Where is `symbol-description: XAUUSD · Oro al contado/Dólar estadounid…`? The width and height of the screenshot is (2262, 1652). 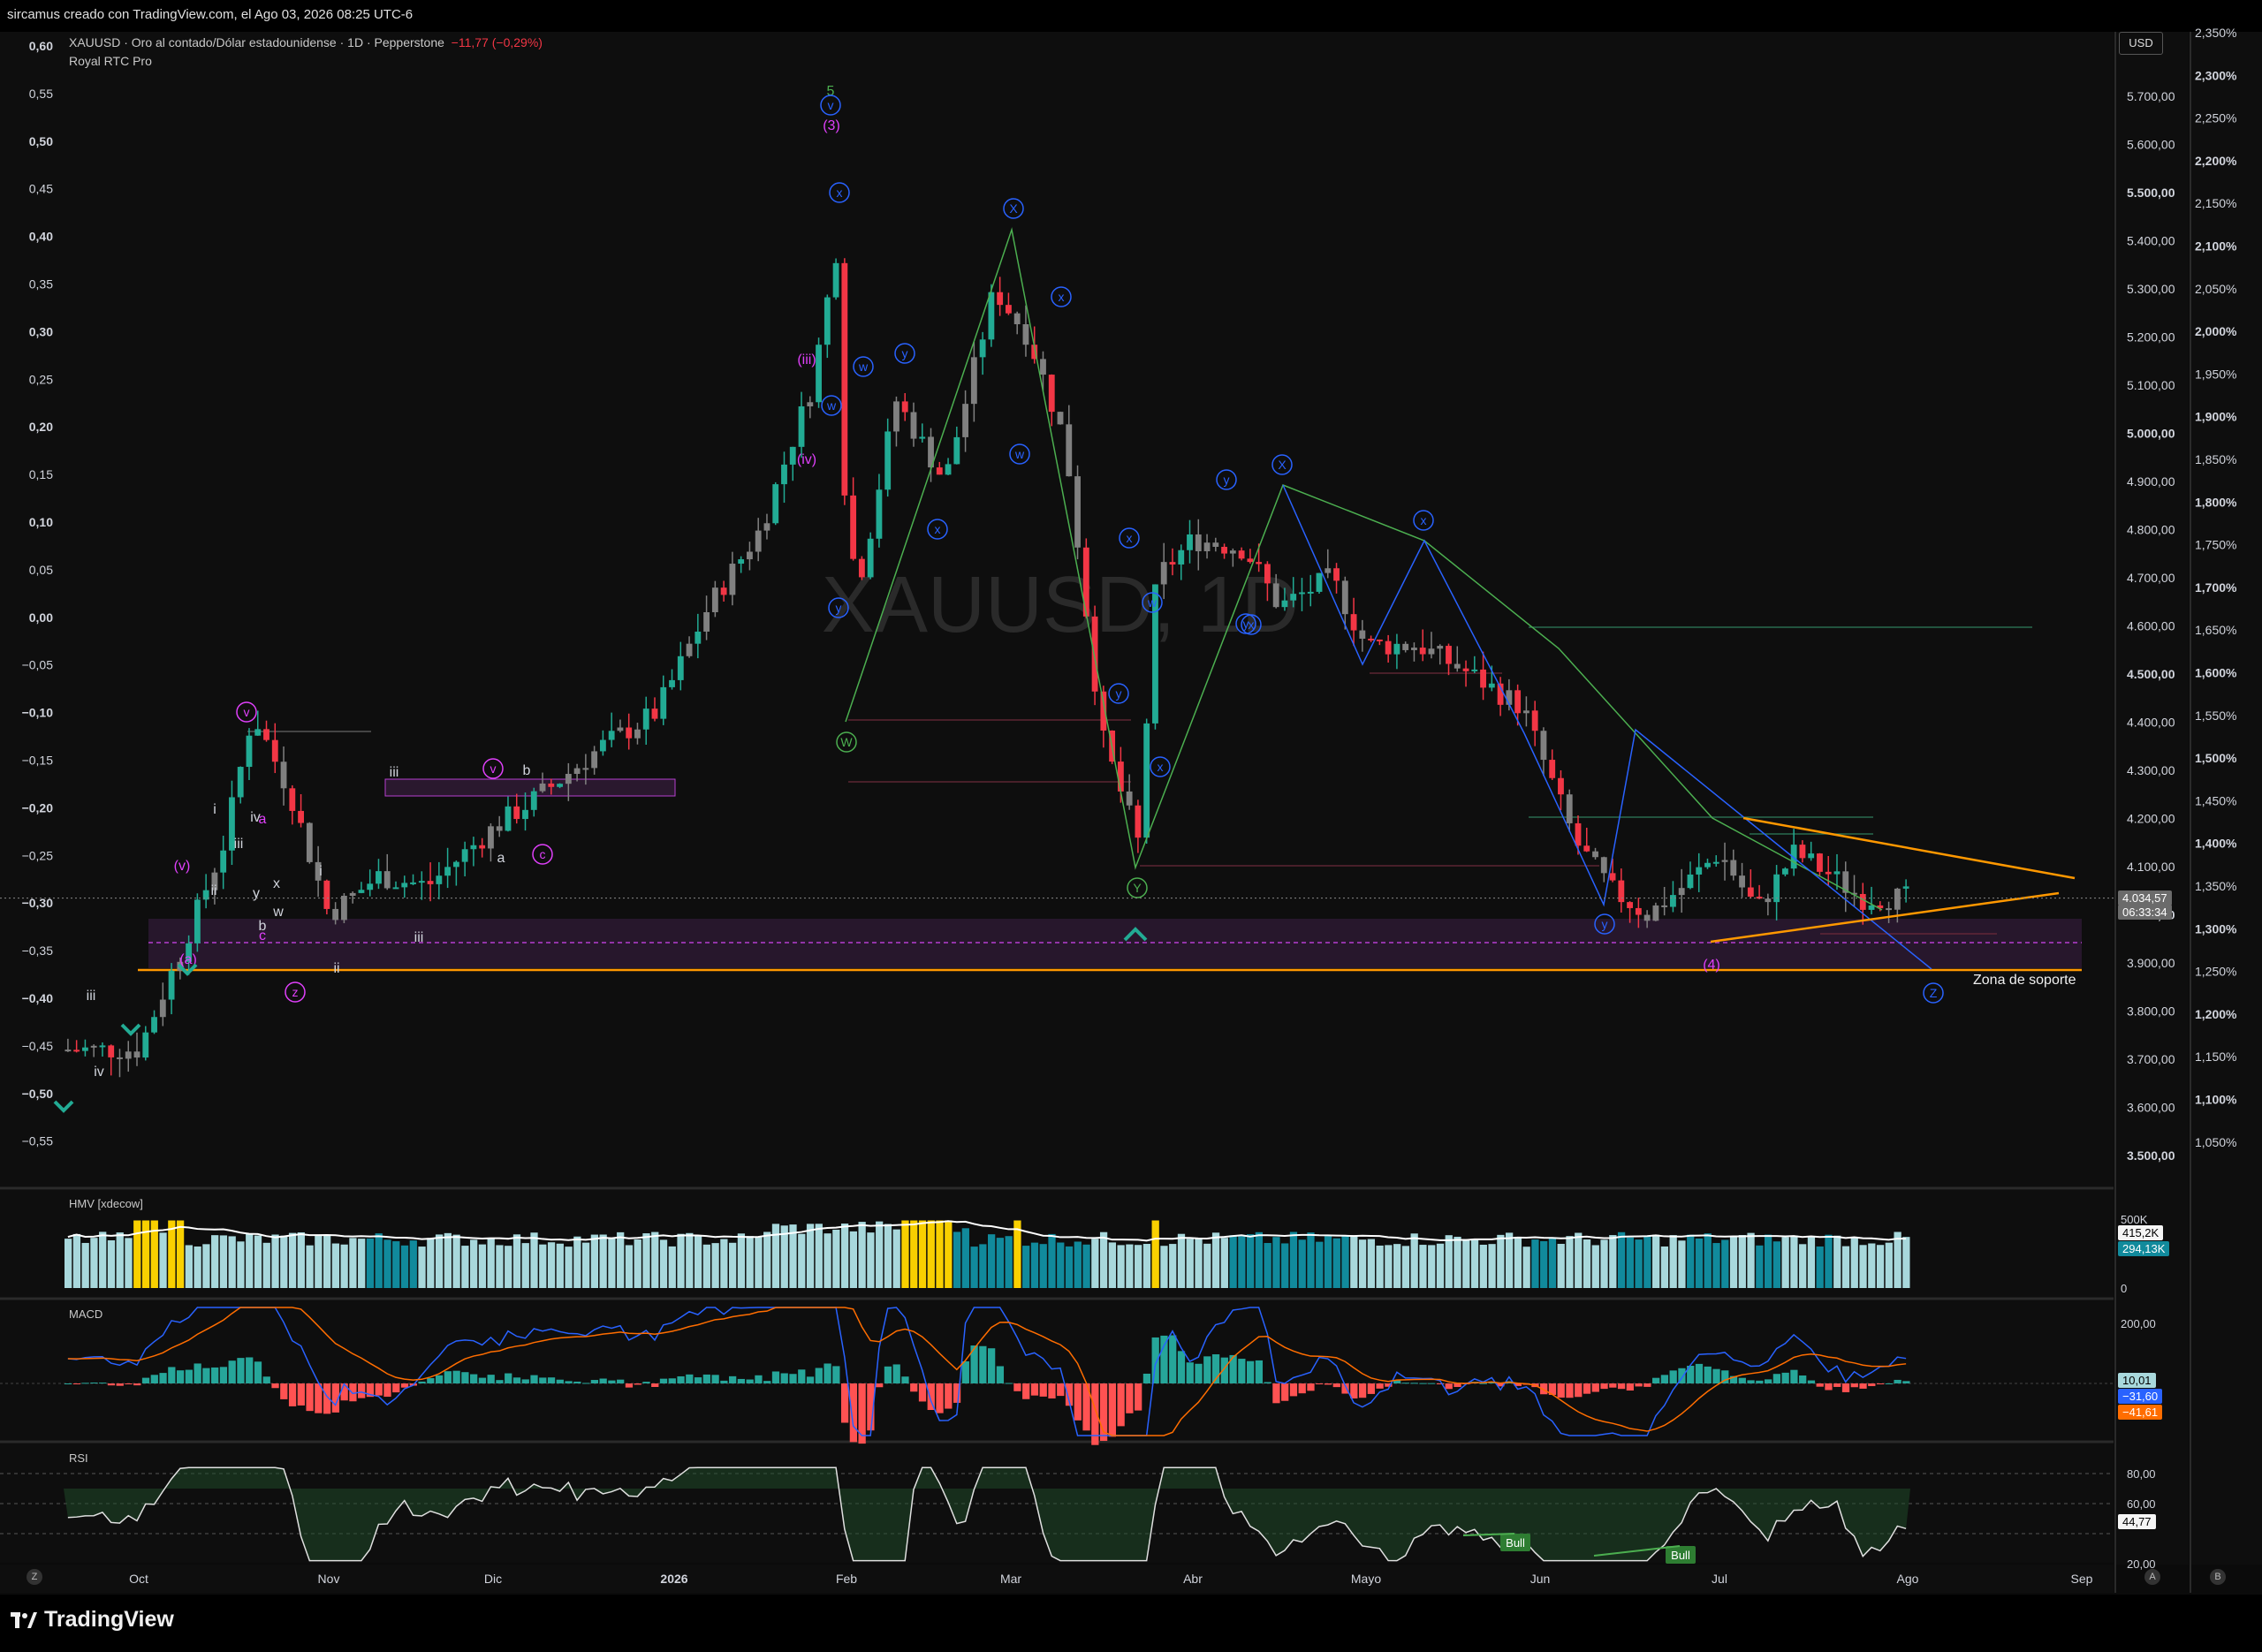 symbol-description: XAUUSD · Oro al contado/Dólar estadounid… is located at coordinates (256, 42).